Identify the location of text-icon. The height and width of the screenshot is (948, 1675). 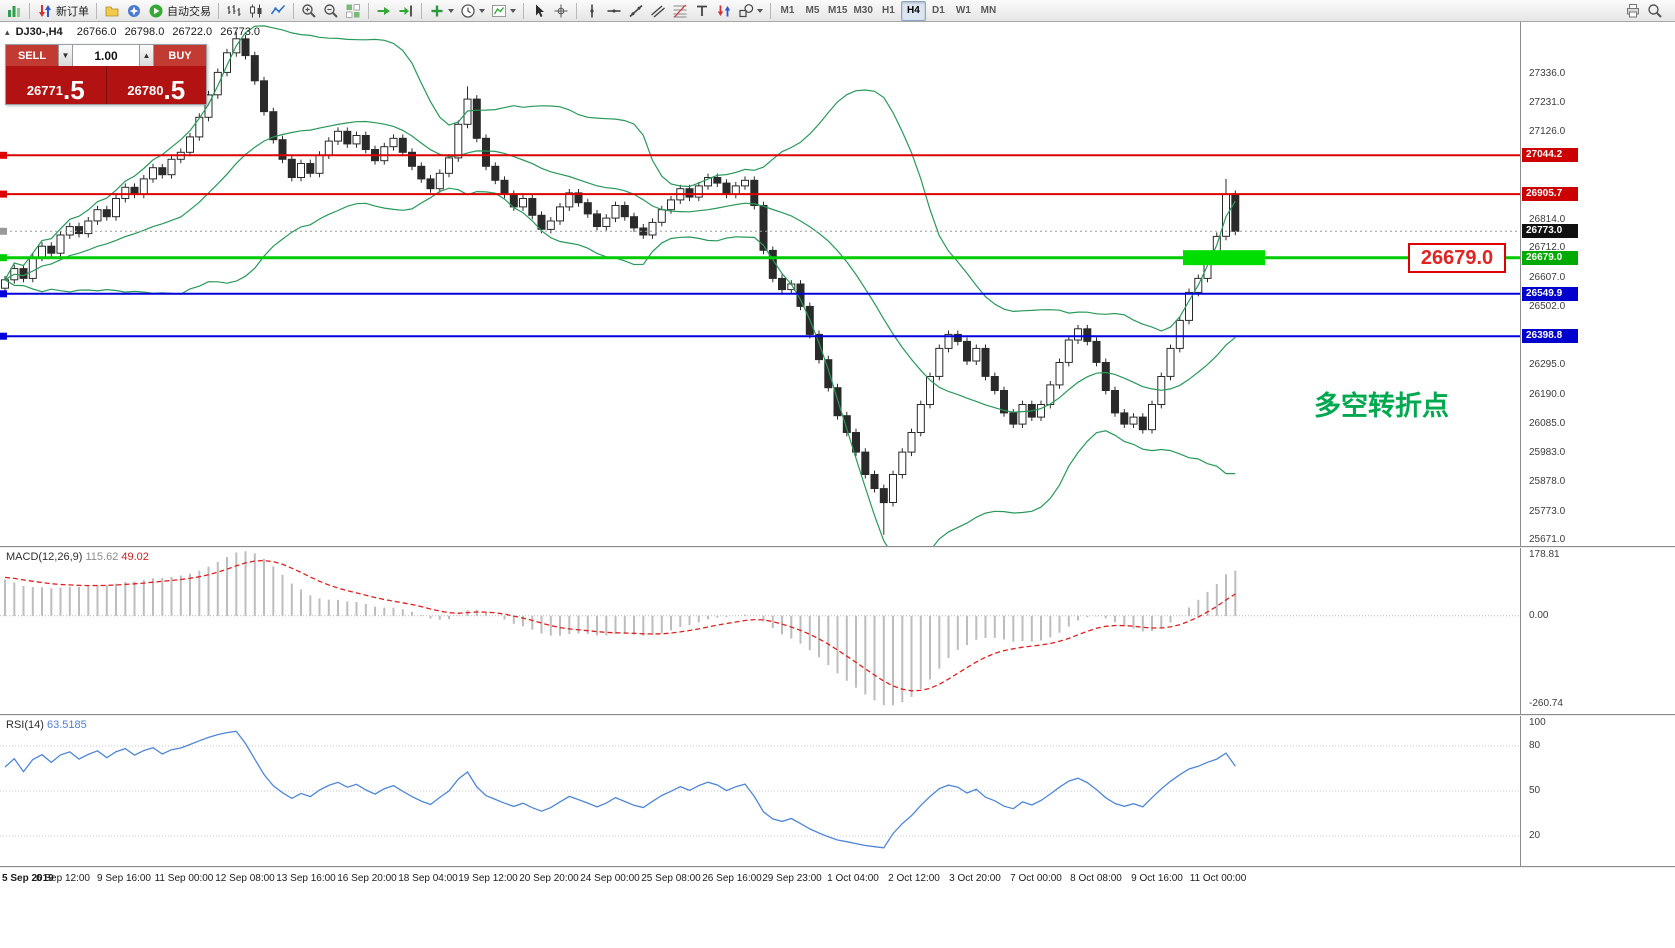
(702, 11).